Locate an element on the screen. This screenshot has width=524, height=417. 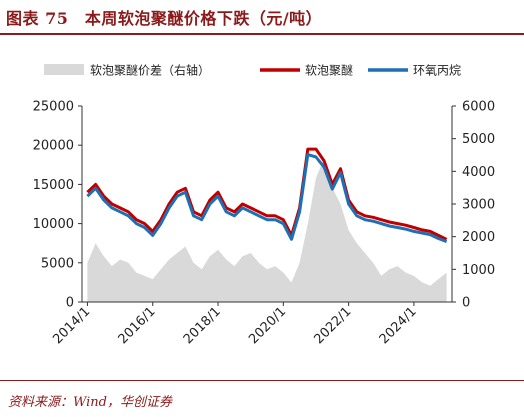
y-tick-label-left: 25000 is located at coordinates (53, 107).